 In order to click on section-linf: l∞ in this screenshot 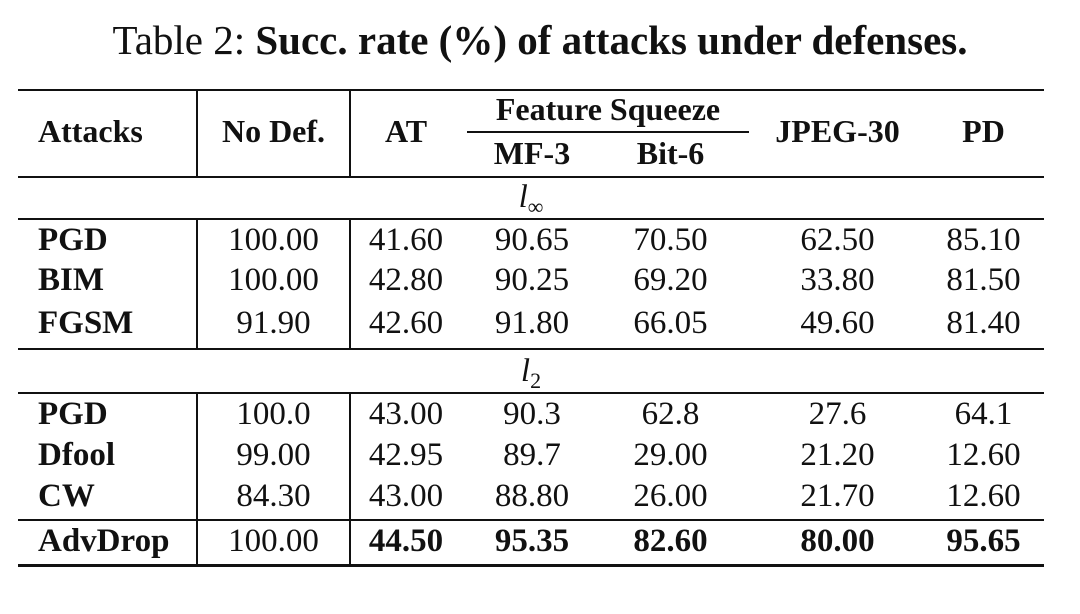, I will do `click(531, 202)`.